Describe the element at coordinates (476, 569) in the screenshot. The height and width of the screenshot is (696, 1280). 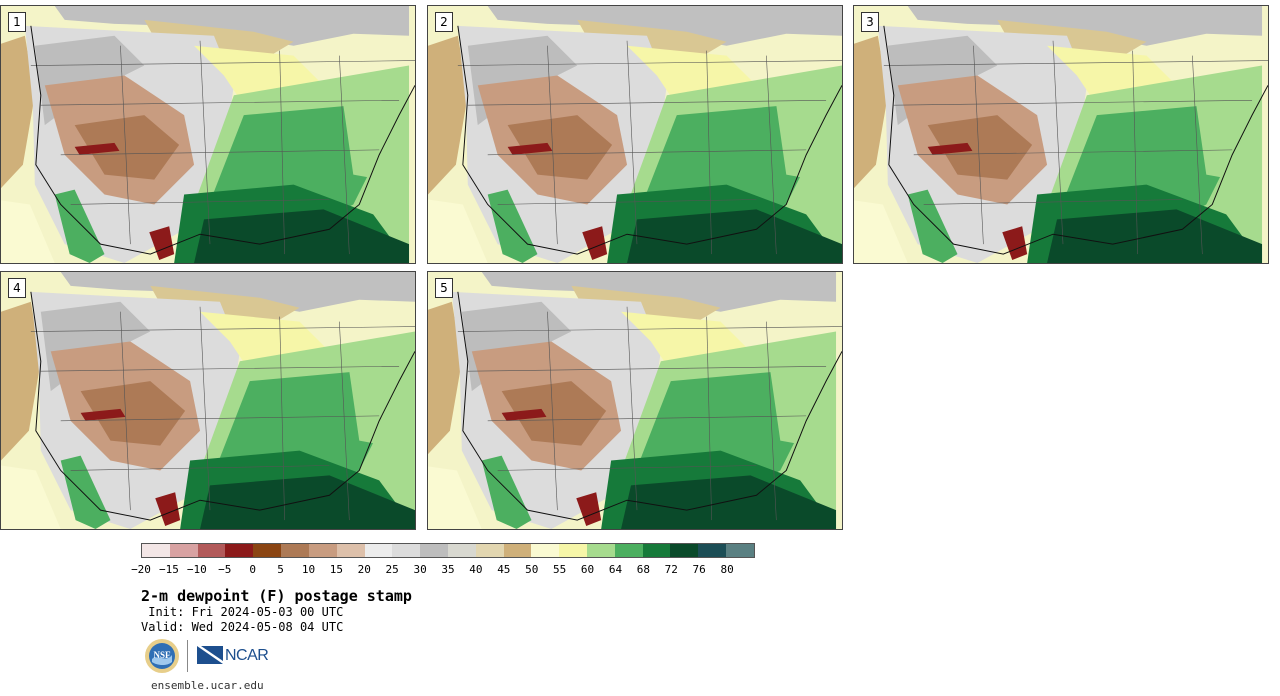
I see `colorbar-tick-label: 40` at that location.